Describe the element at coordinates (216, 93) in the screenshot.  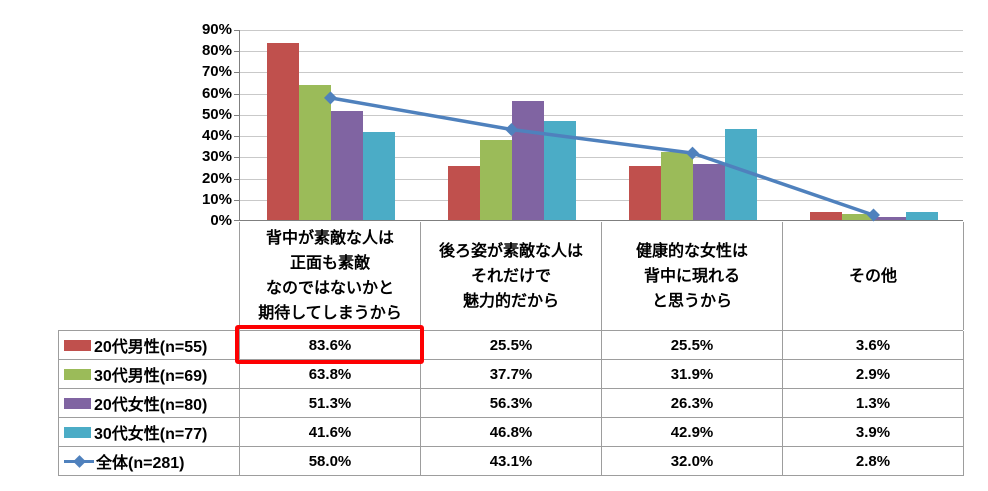
I see `y-axis-tick-label: 60%` at that location.